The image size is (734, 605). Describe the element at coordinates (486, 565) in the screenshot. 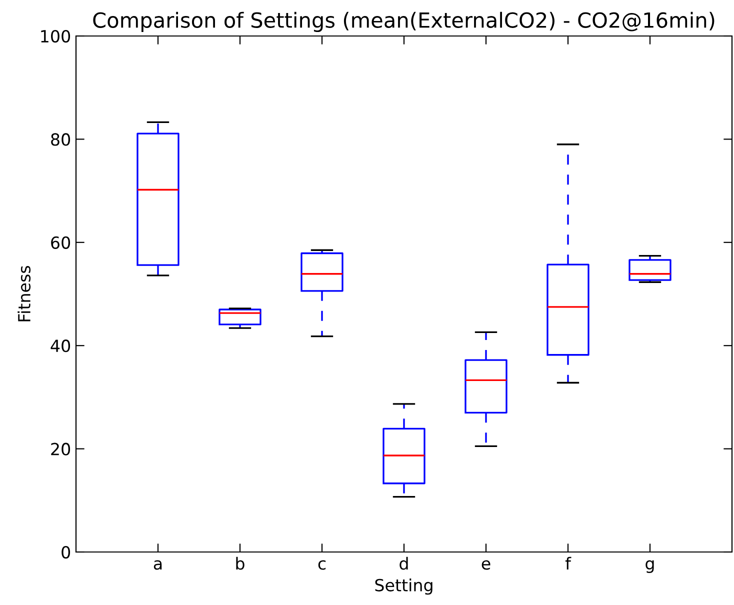

I see `x-tick-label: e` at that location.